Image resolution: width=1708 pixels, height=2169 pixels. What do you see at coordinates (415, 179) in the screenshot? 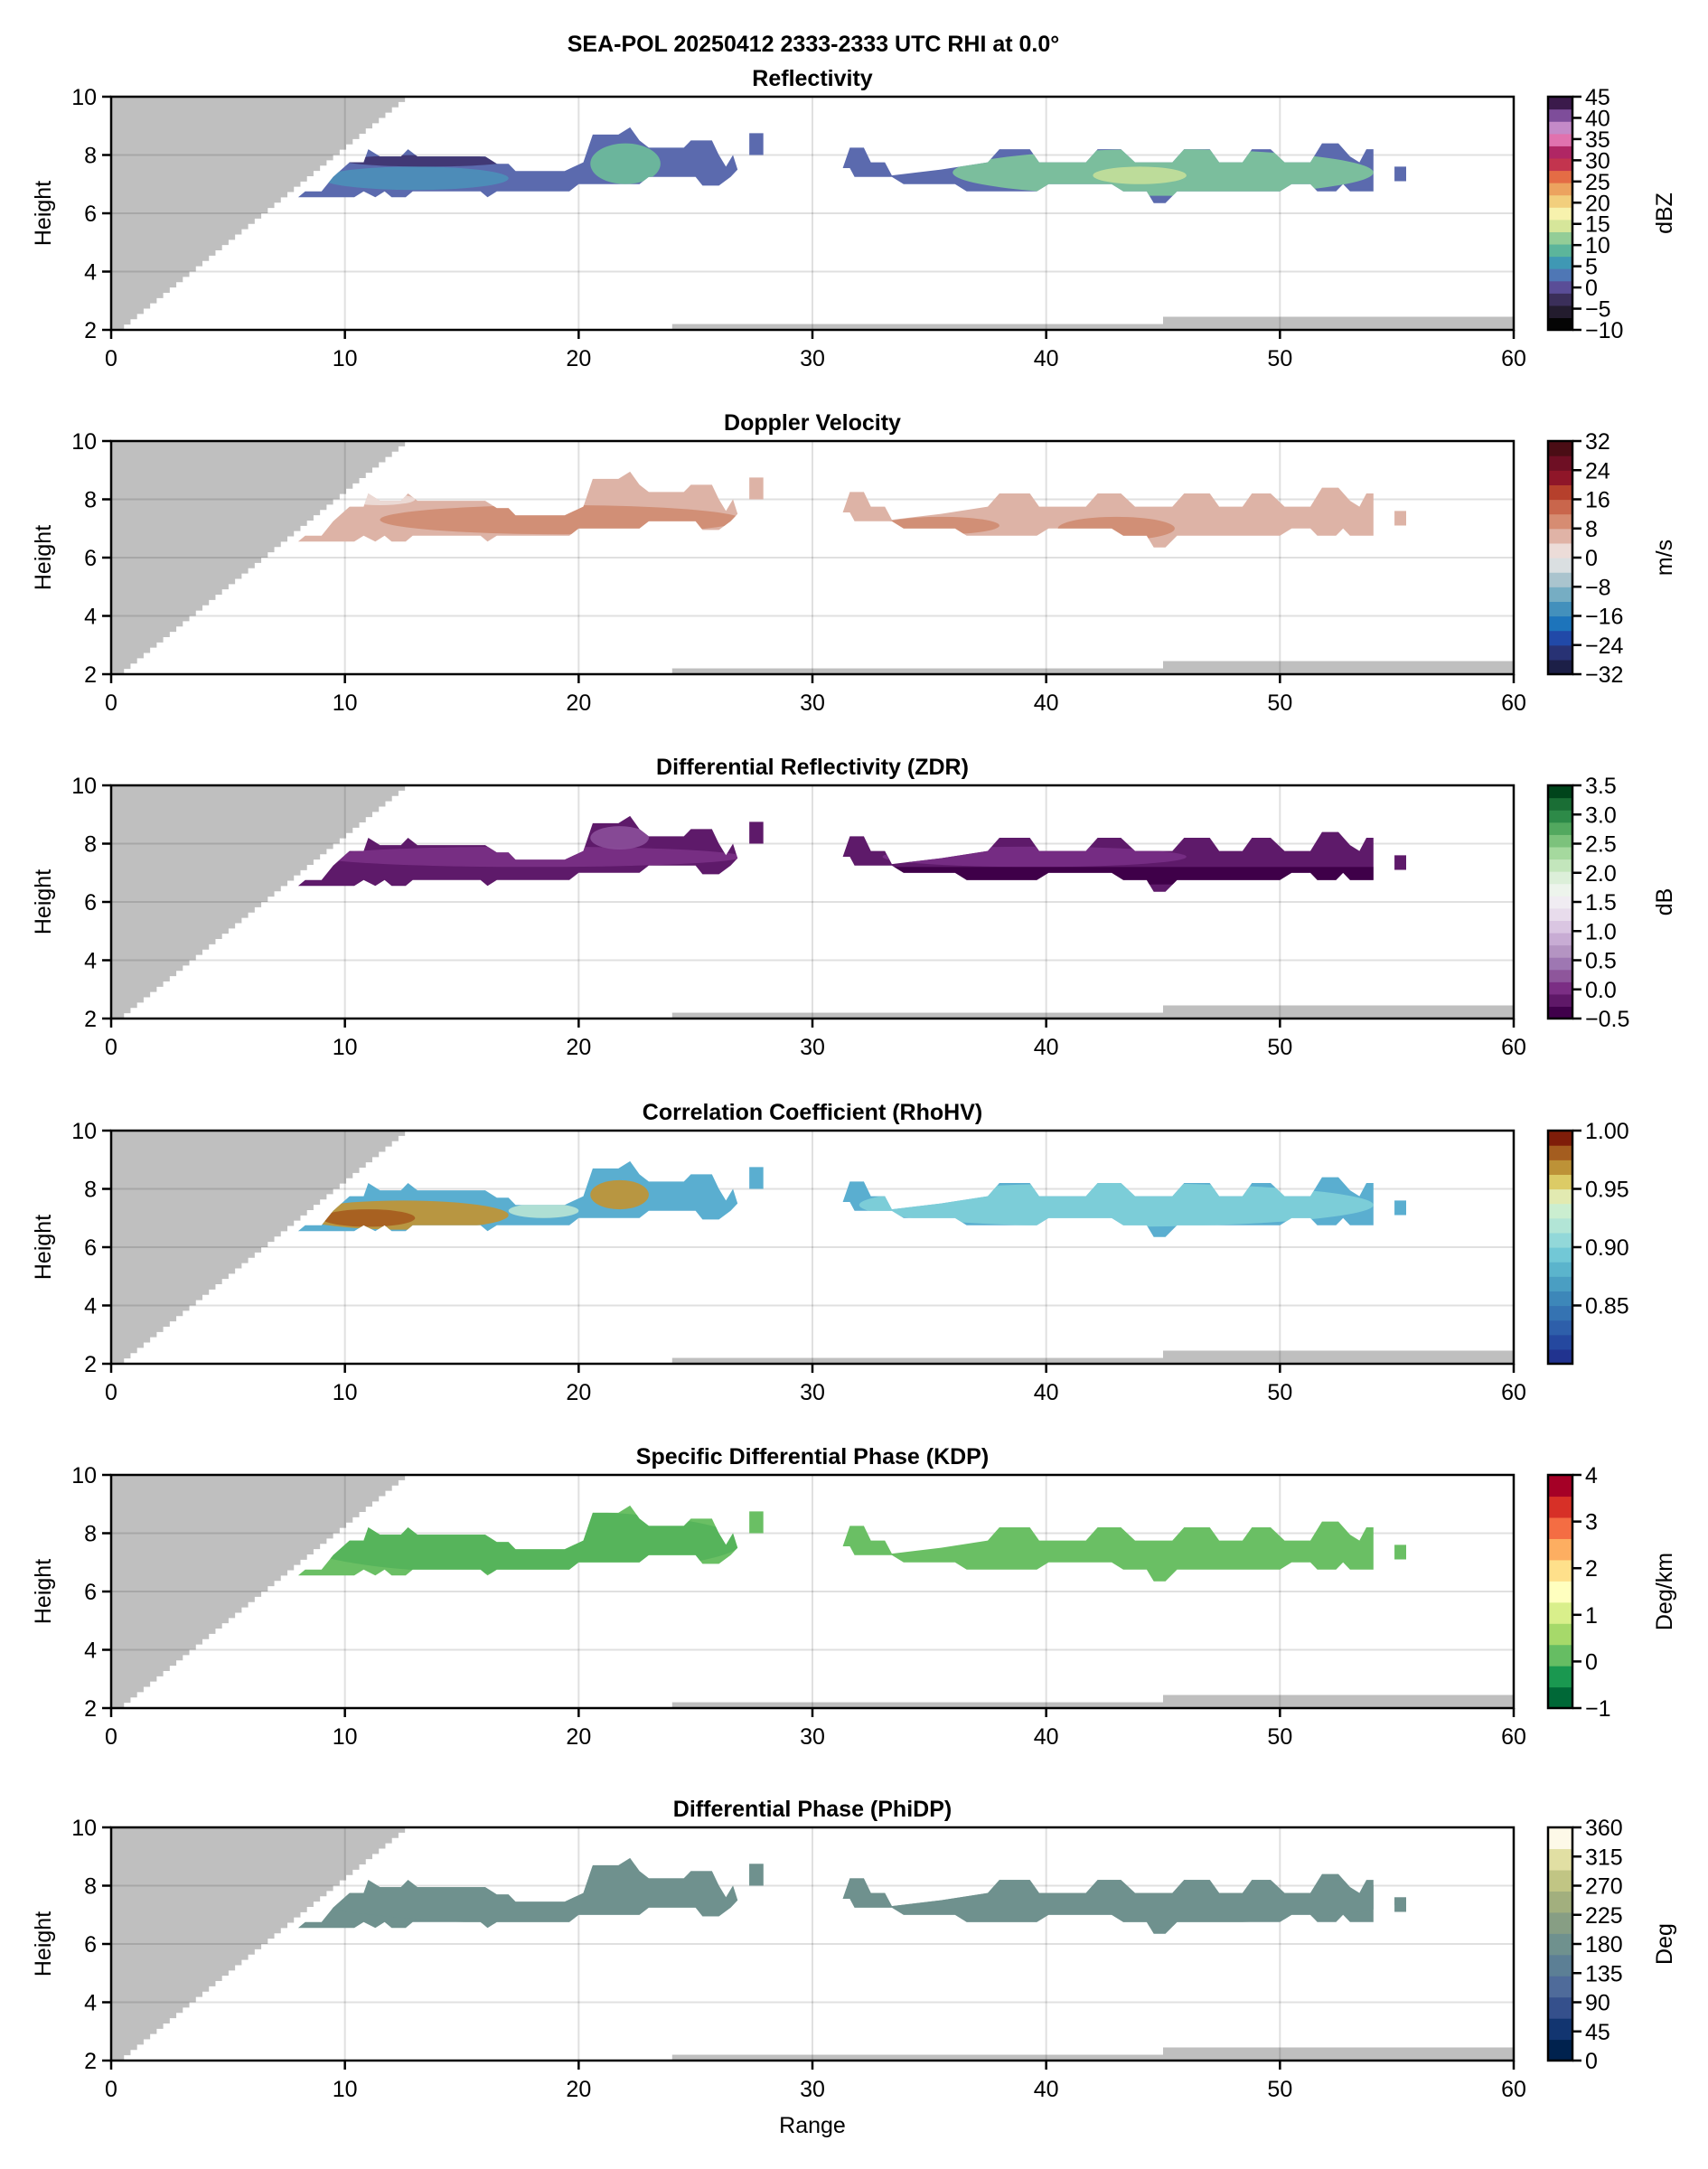
I see `echo-feature-core-low-range` at bounding box center [415, 179].